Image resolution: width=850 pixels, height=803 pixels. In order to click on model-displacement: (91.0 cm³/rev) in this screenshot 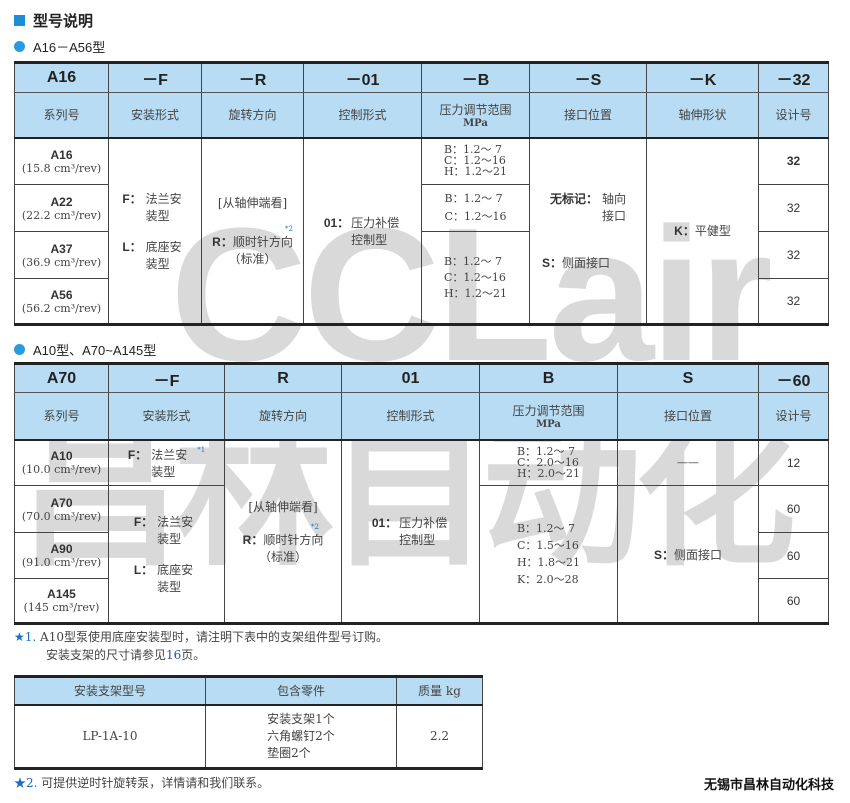, I will do `click(61, 562)`.